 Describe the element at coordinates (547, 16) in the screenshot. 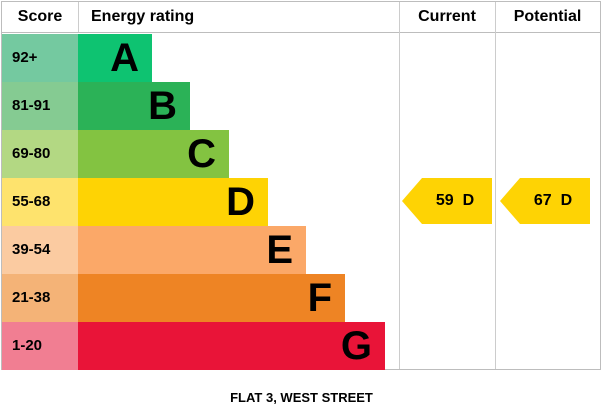

I see `potential-column-header: Potential` at that location.